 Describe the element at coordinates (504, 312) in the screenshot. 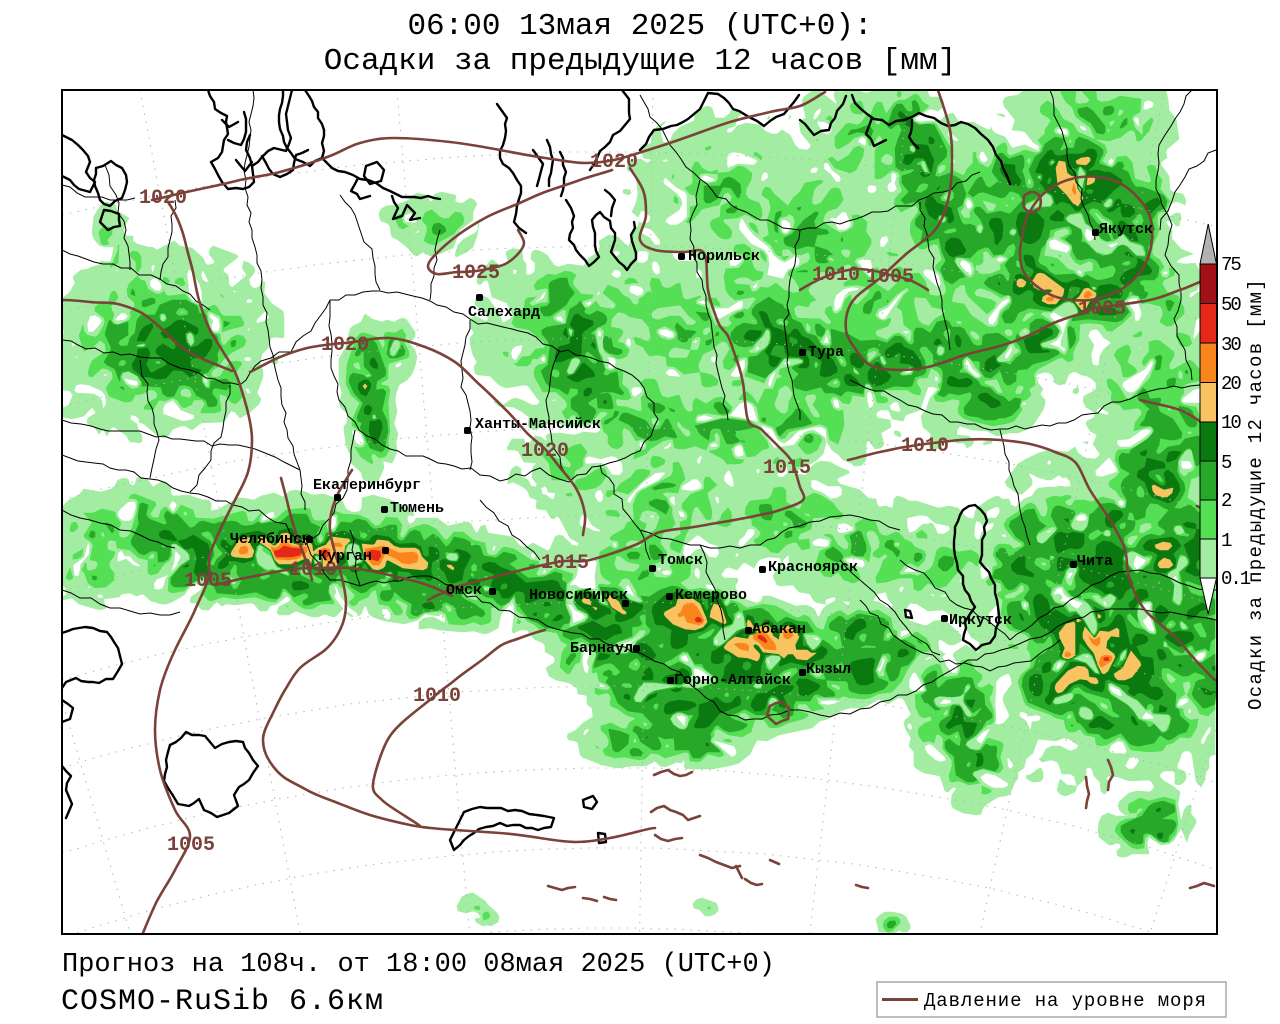

I see `svg-text: Салехард` at that location.